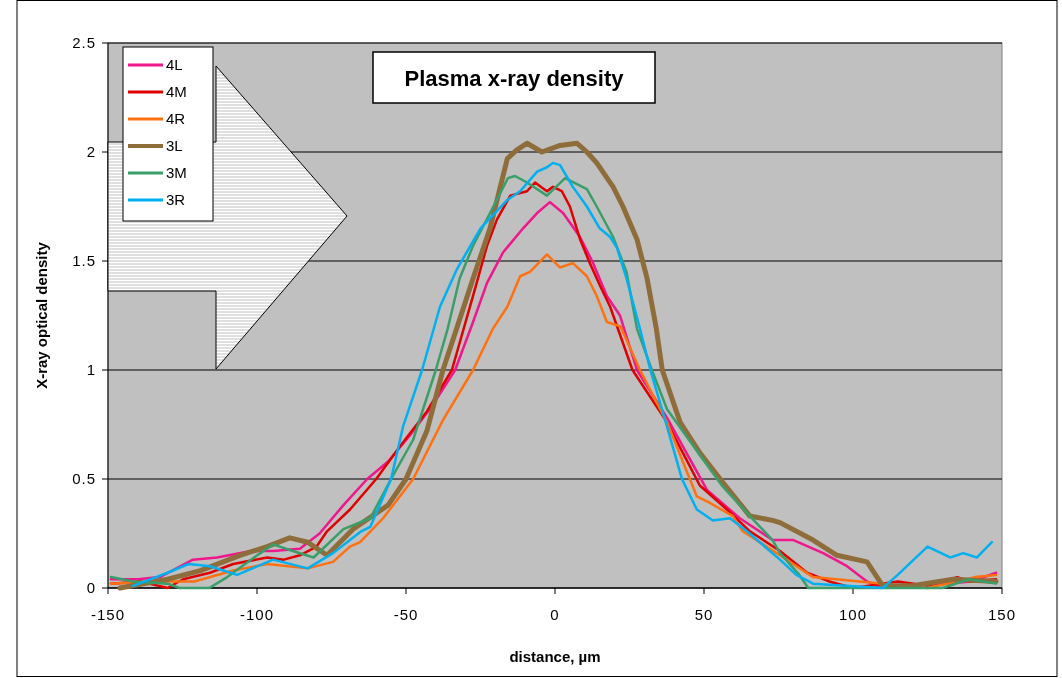  I want to click on y-tick-label: 2.5, so click(84, 43).